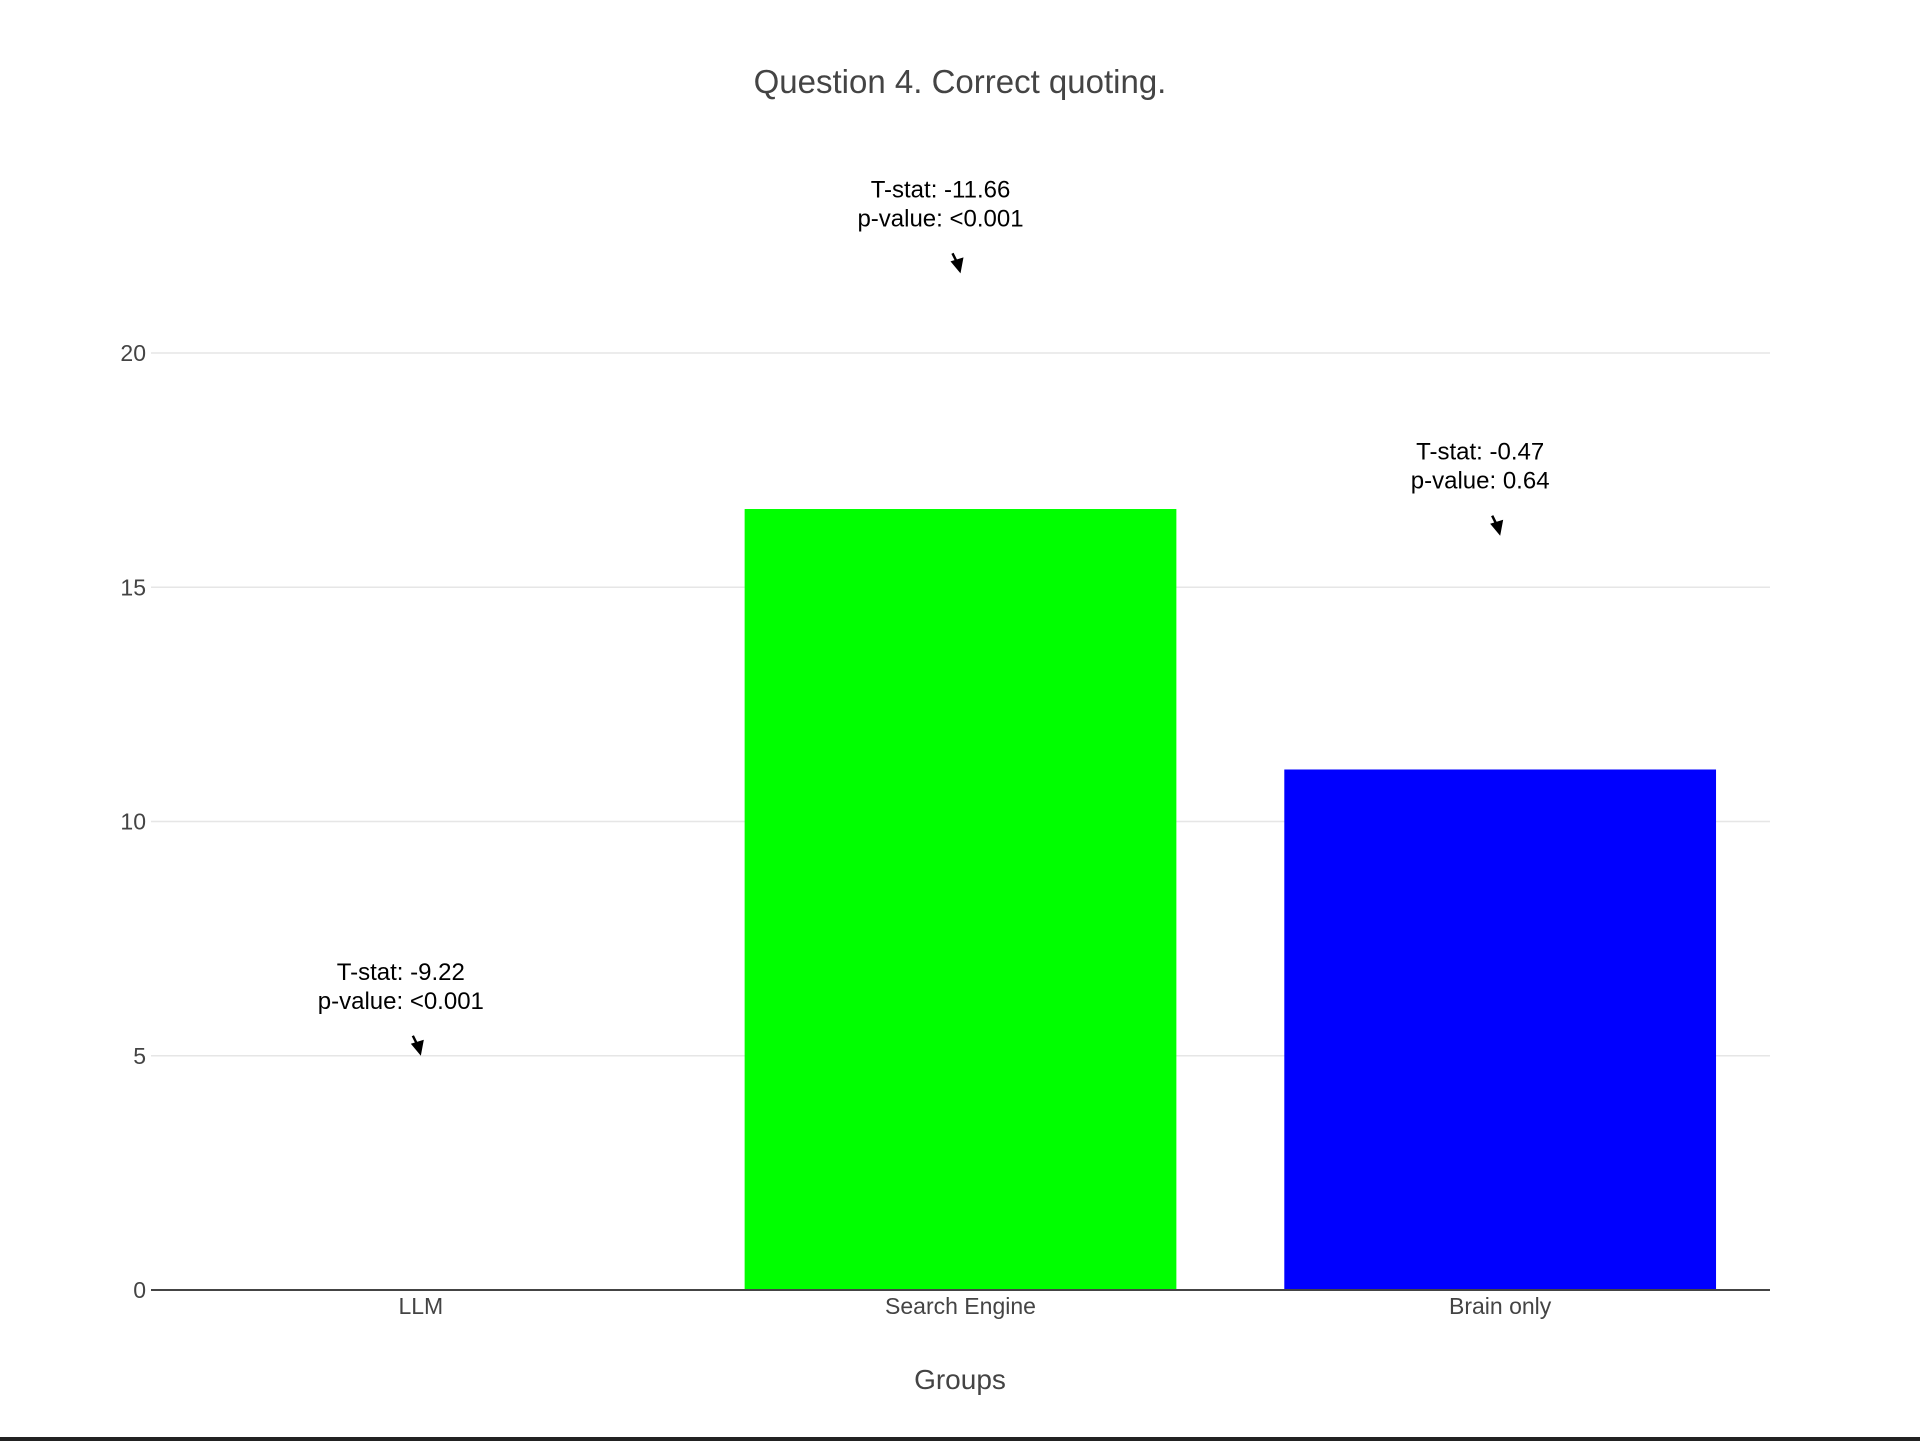 This screenshot has height=1446, width=1920. What do you see at coordinates (133, 822) in the screenshot?
I see `y-tick-label: 10` at bounding box center [133, 822].